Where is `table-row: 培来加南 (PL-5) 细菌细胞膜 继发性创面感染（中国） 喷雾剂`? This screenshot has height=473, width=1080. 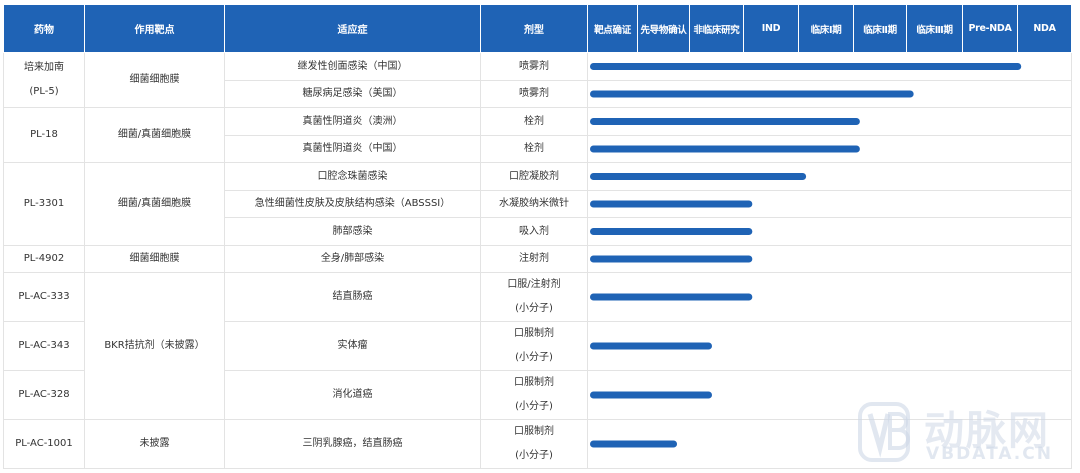 table-row: 培来加南 (PL-5) 细菌细胞膜 继发性创面感染（中国） 喷雾剂 is located at coordinates (537, 80).